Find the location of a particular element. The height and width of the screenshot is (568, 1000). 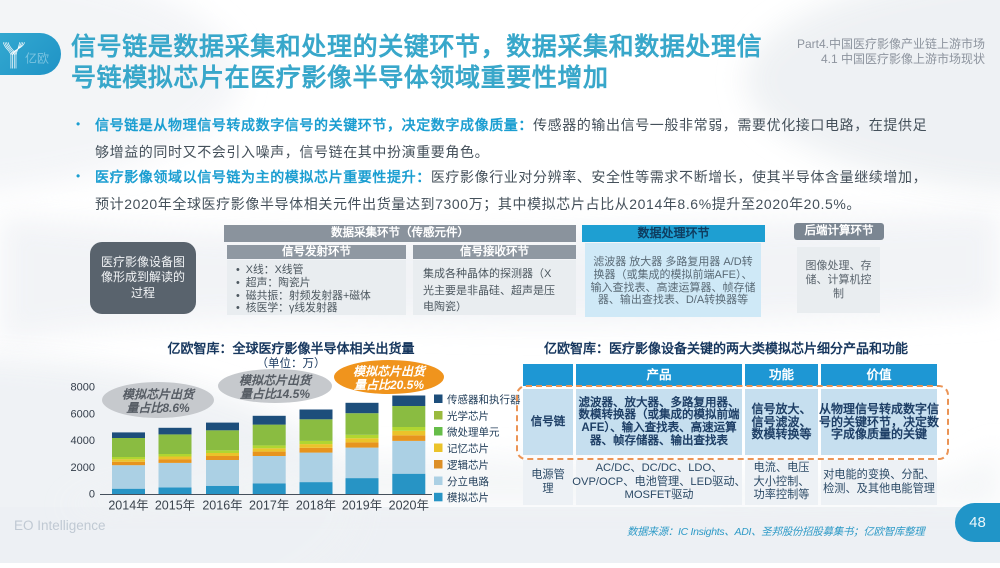

svg-text: 2019年 is located at coordinates (362, 506).